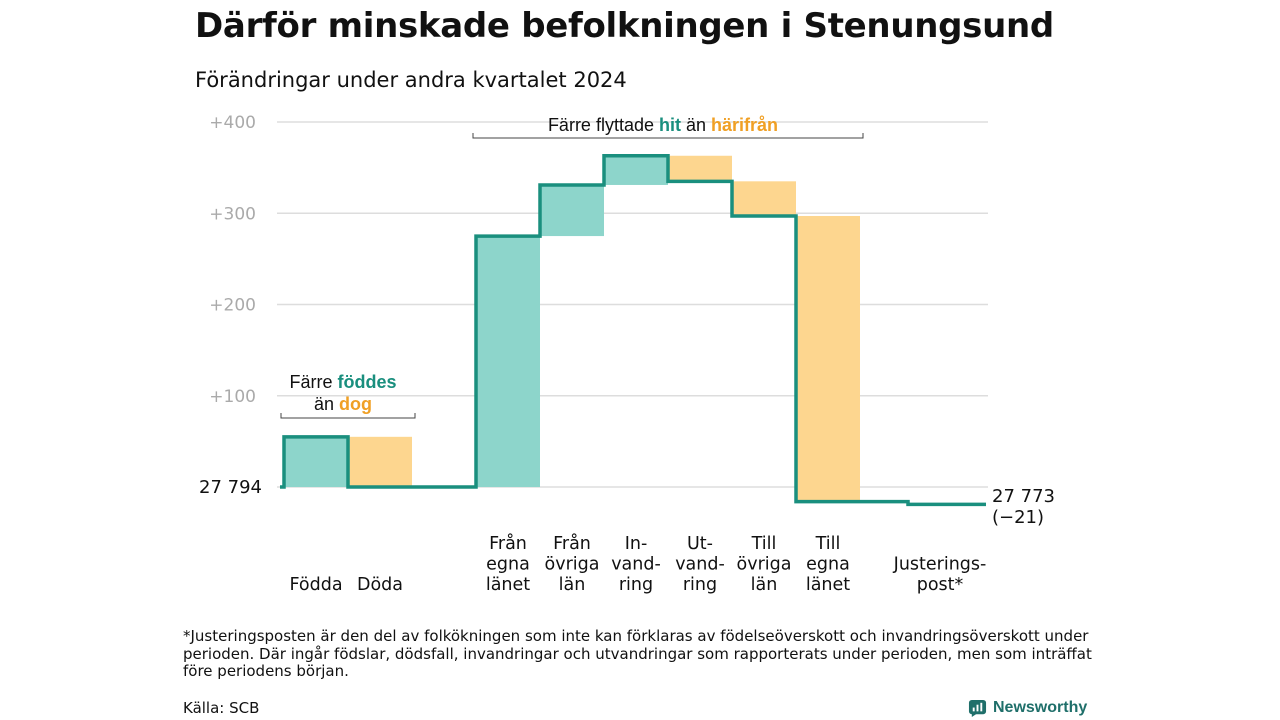  I want to click on end-value-label: 27 773 (−21), so click(1023, 507).